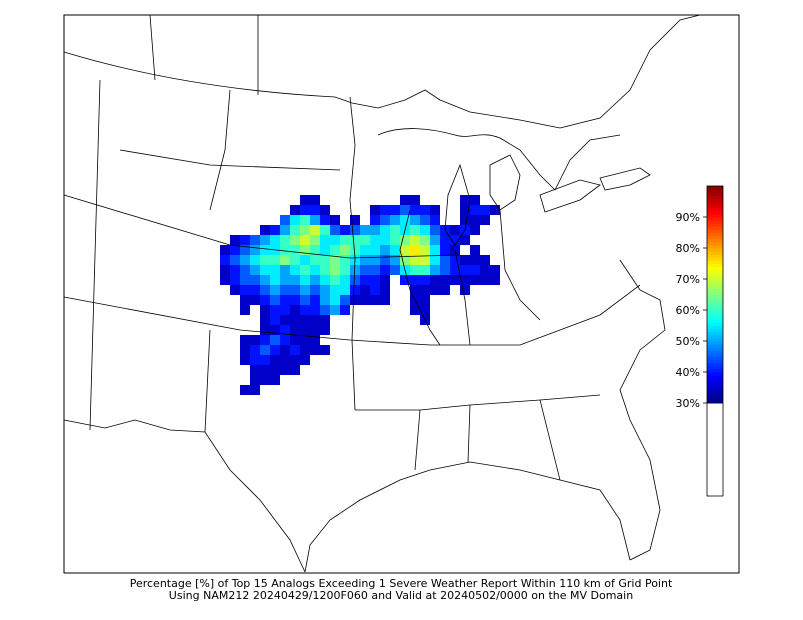 The image size is (803, 620). I want to click on colorbar: 30% 40% 50% 60% 70% 80% 90%, so click(700, 341).